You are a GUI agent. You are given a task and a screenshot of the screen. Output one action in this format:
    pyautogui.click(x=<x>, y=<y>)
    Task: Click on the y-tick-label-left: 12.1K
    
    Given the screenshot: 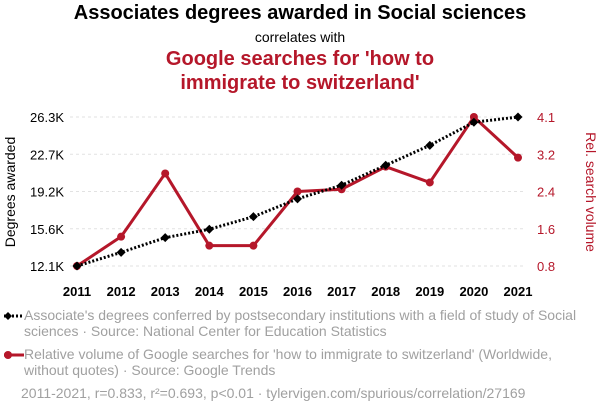 What is the action you would take?
    pyautogui.click(x=47, y=266)
    